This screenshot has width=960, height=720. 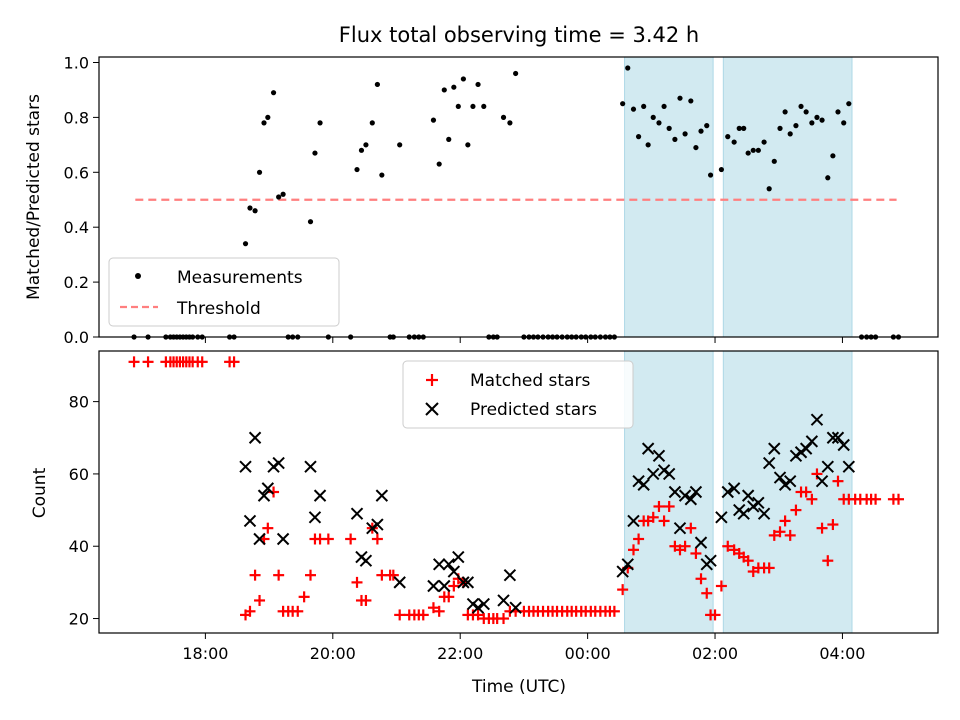 I want to click on legend-matched-label: Matched stars, so click(x=530, y=381).